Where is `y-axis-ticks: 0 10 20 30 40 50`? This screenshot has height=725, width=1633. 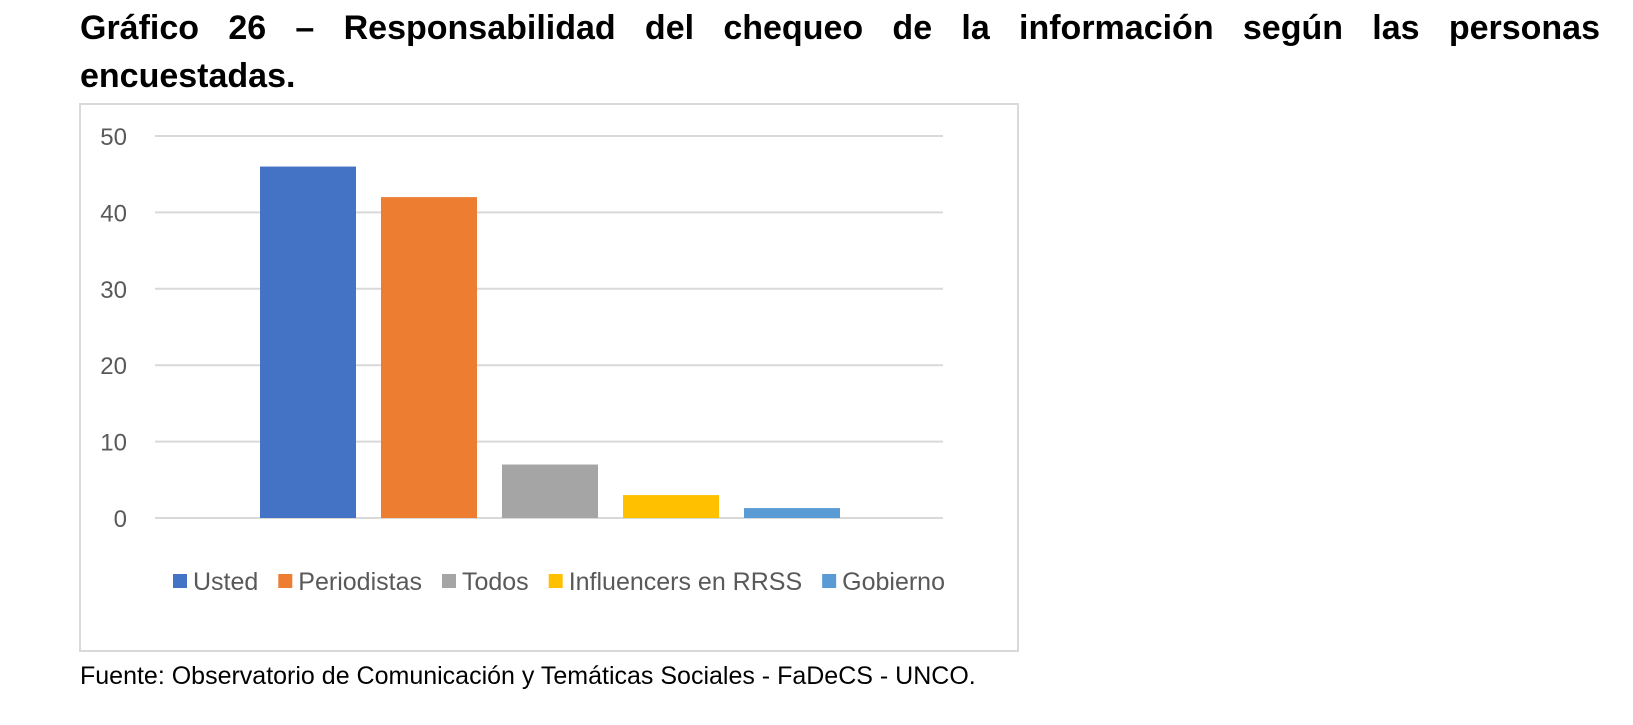 y-axis-ticks: 0 10 20 30 40 50 is located at coordinates (113, 328).